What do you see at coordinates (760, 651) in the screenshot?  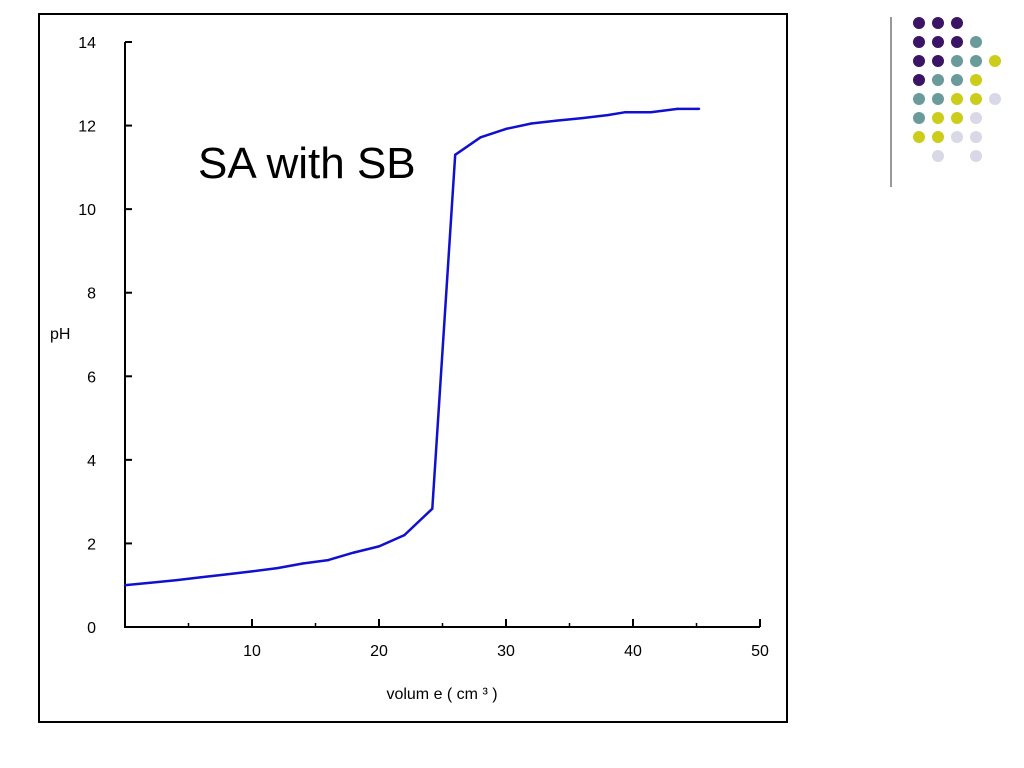 I see `x-tick-label: 50` at bounding box center [760, 651].